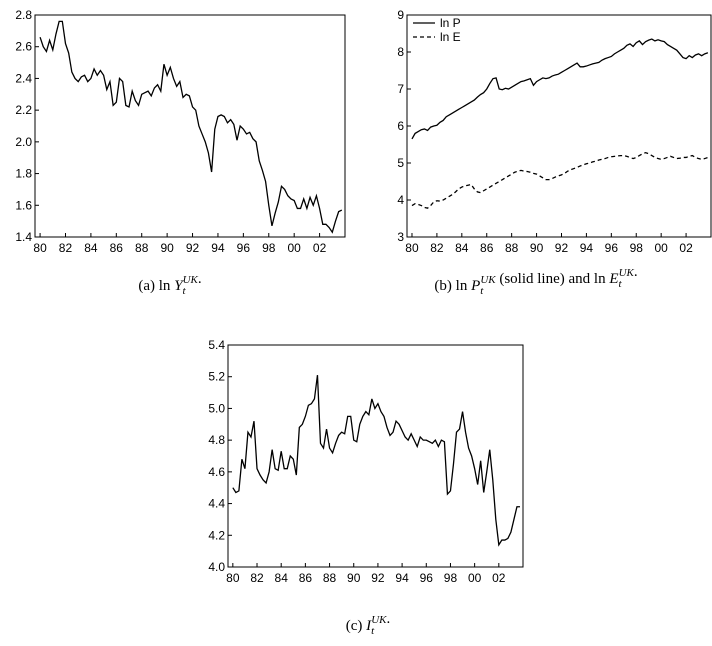 The width and height of the screenshot is (712, 646). What do you see at coordinates (400, 15) in the screenshot?
I see `y-tick-label: 9` at bounding box center [400, 15].